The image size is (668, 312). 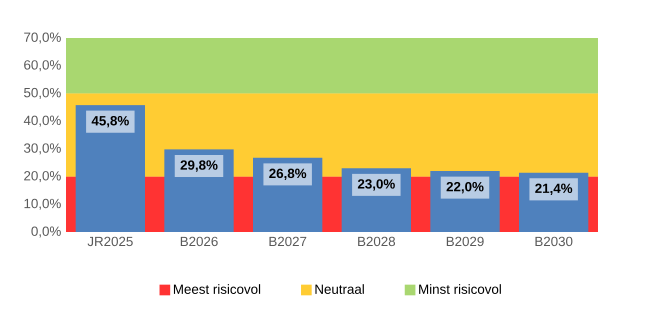 I want to click on data-label: 29,8%, so click(x=199, y=166).